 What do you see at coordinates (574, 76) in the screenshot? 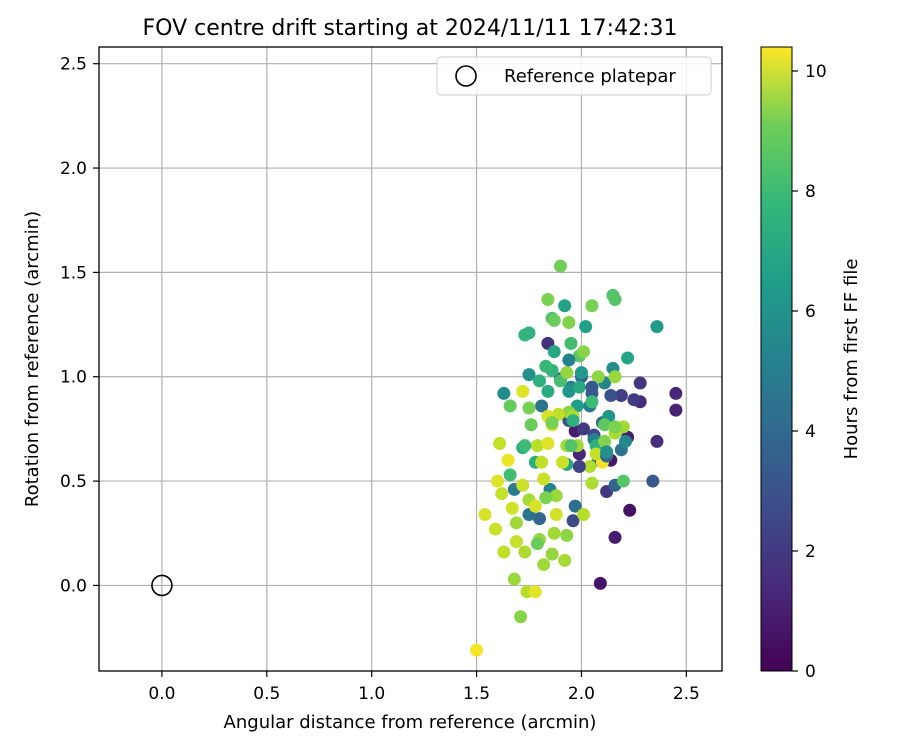
I see `legend: Reference platepar` at bounding box center [574, 76].